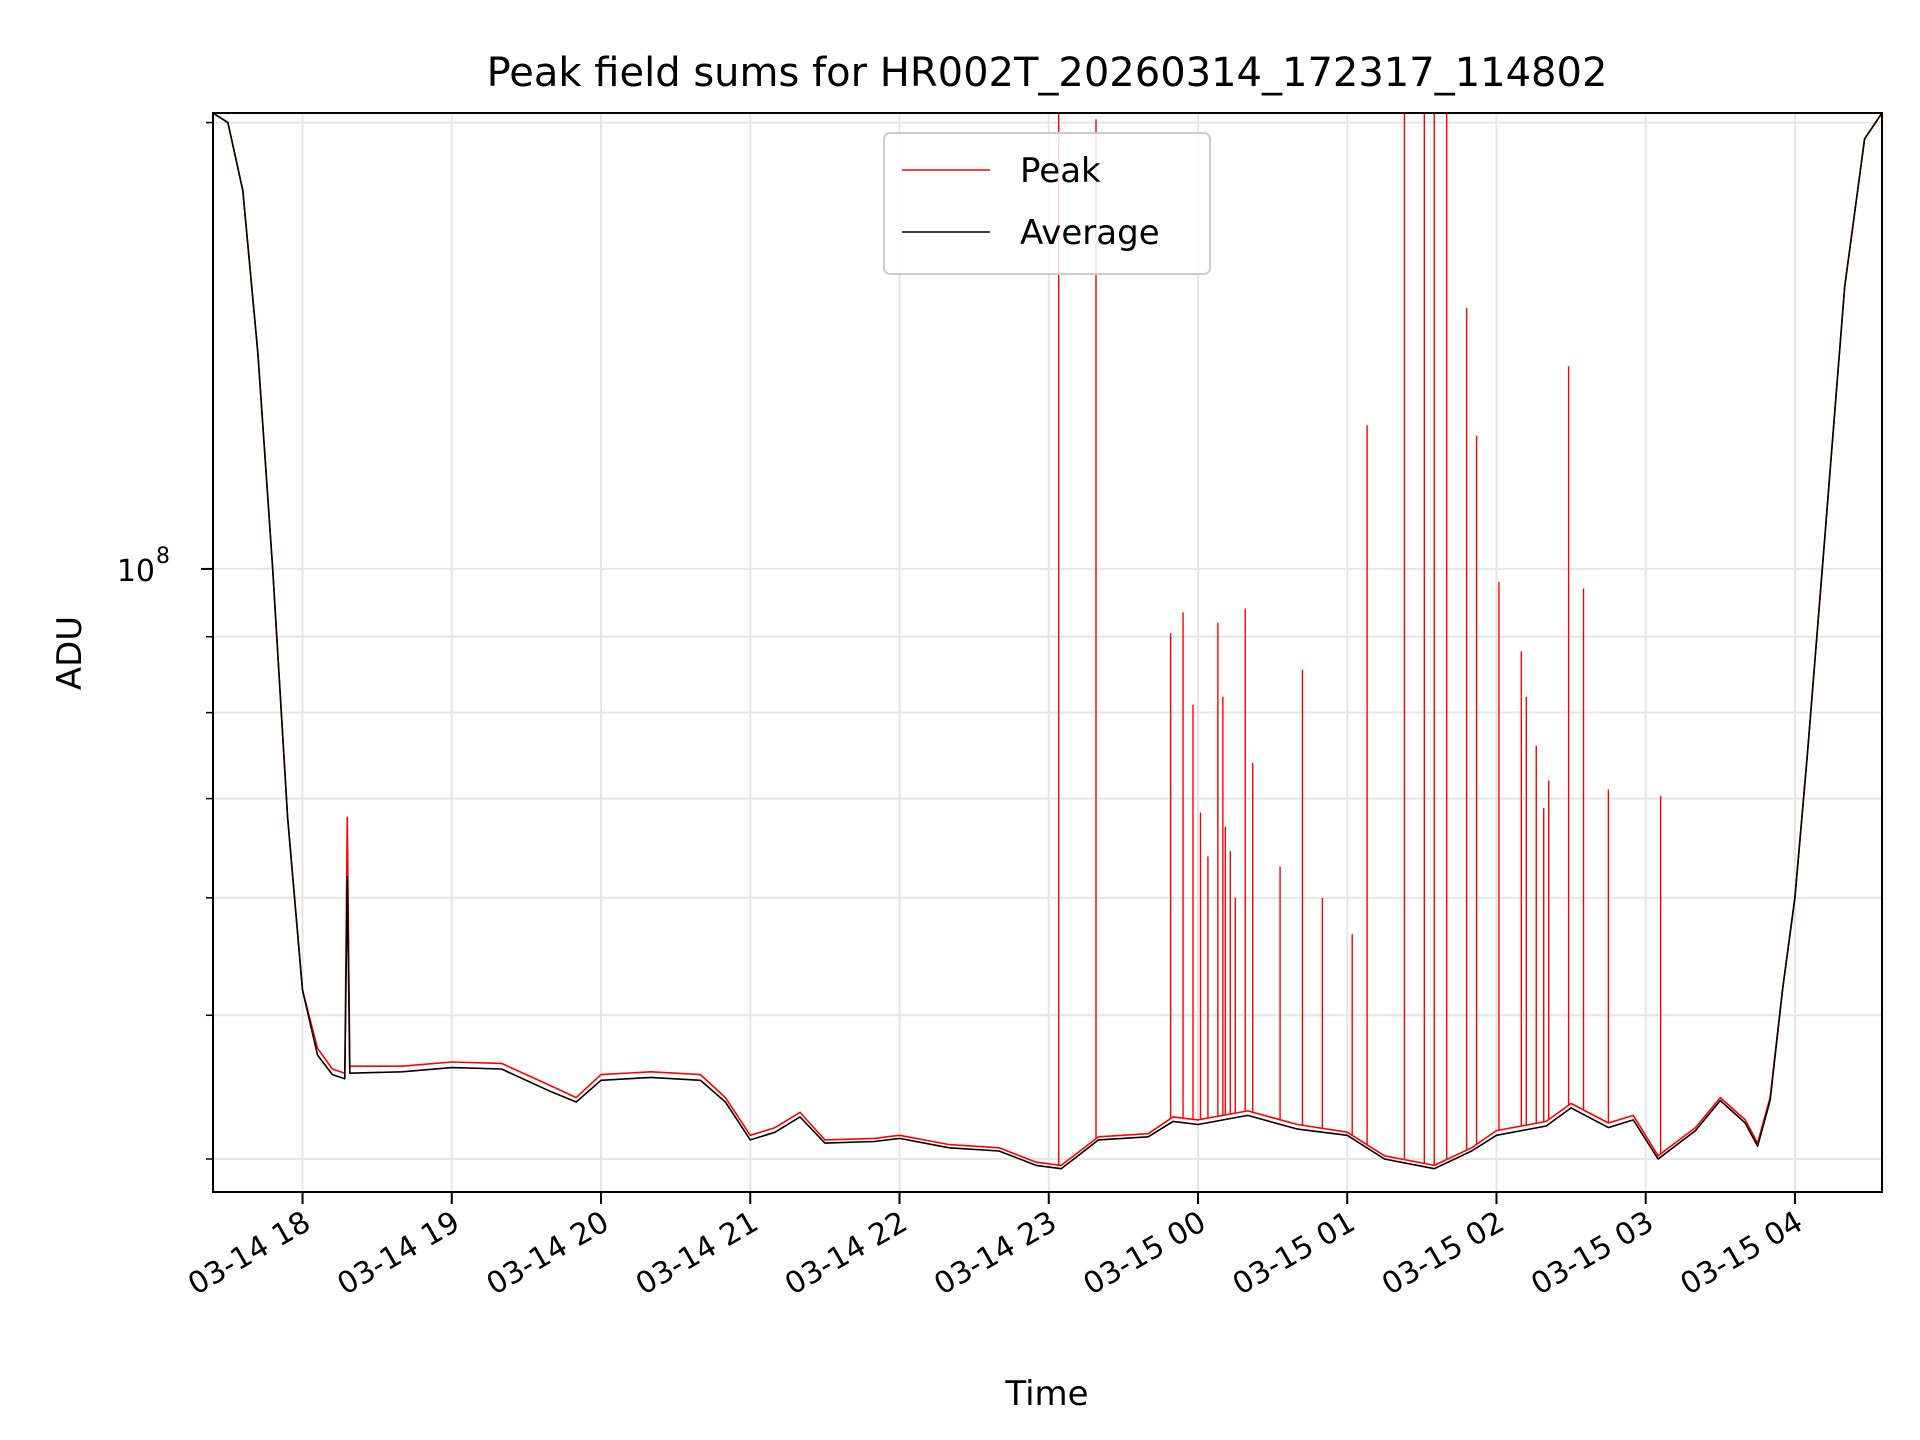 The height and width of the screenshot is (1440, 1920). What do you see at coordinates (163, 556) in the screenshot?
I see `y-tick-label-exponent: 8` at bounding box center [163, 556].